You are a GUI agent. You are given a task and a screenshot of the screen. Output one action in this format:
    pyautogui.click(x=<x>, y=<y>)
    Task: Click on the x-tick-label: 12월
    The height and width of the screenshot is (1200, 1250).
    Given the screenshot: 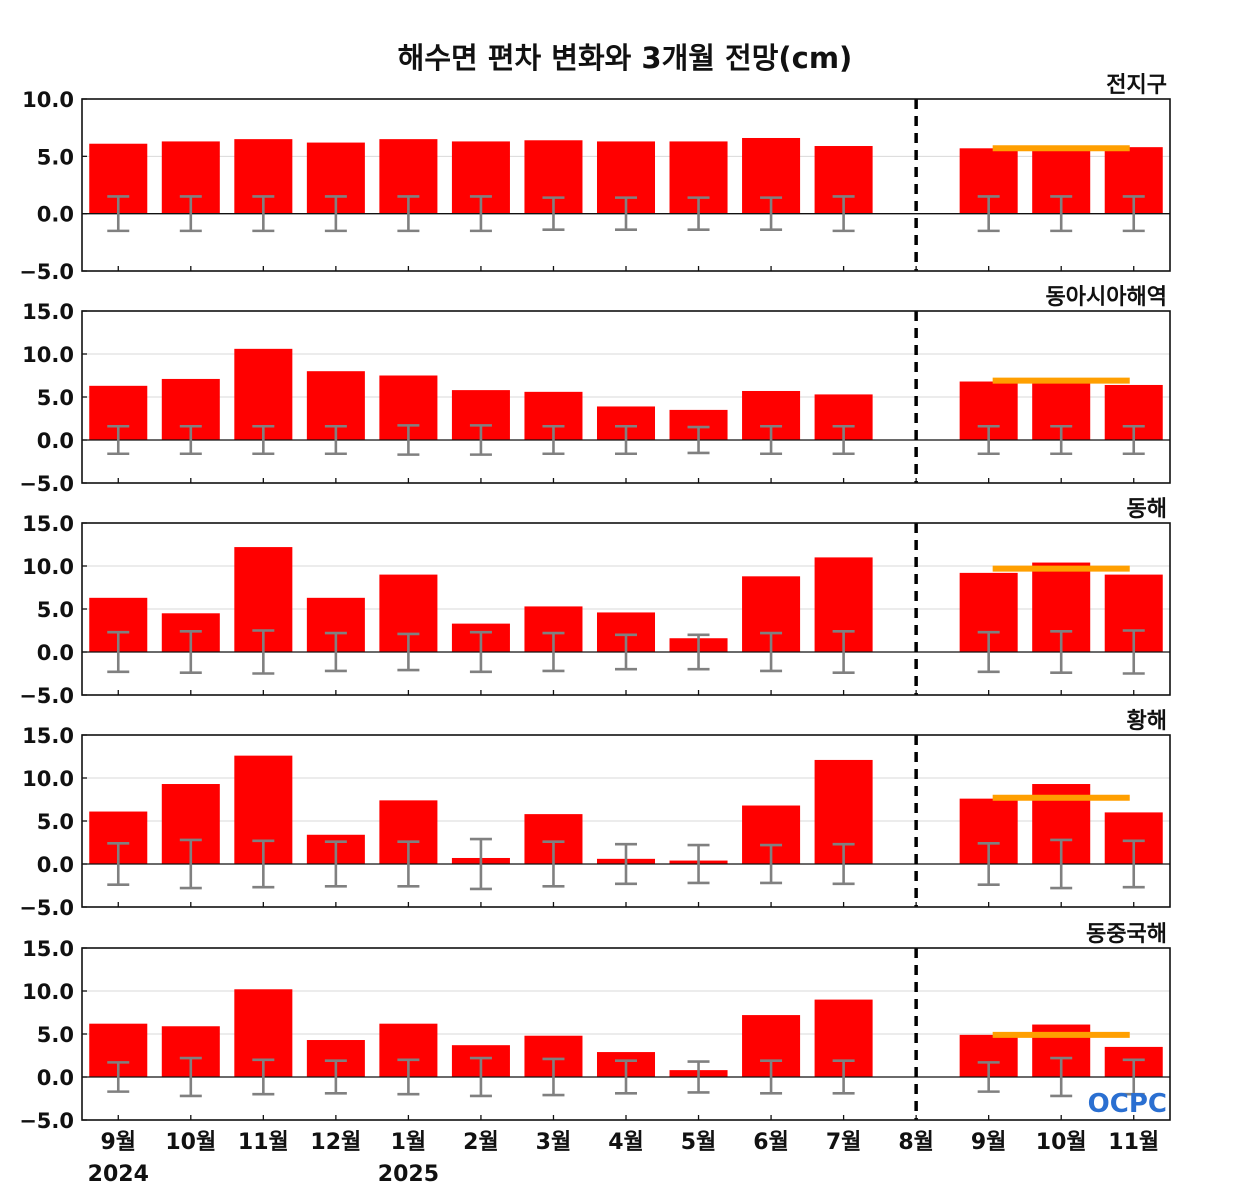 What is the action you would take?
    pyautogui.click(x=335, y=1142)
    